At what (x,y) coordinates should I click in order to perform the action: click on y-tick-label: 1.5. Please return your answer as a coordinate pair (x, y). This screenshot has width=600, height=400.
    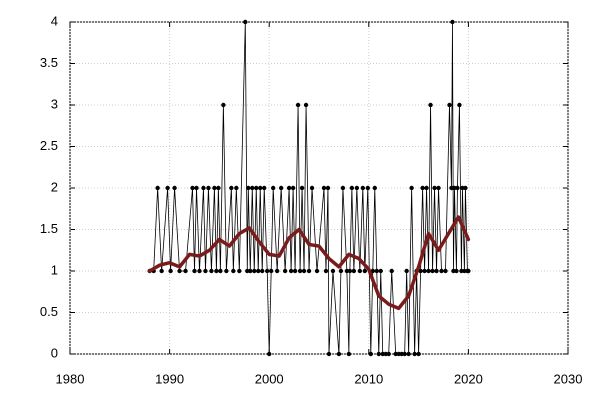
    Looking at the image, I should click on (49, 228).